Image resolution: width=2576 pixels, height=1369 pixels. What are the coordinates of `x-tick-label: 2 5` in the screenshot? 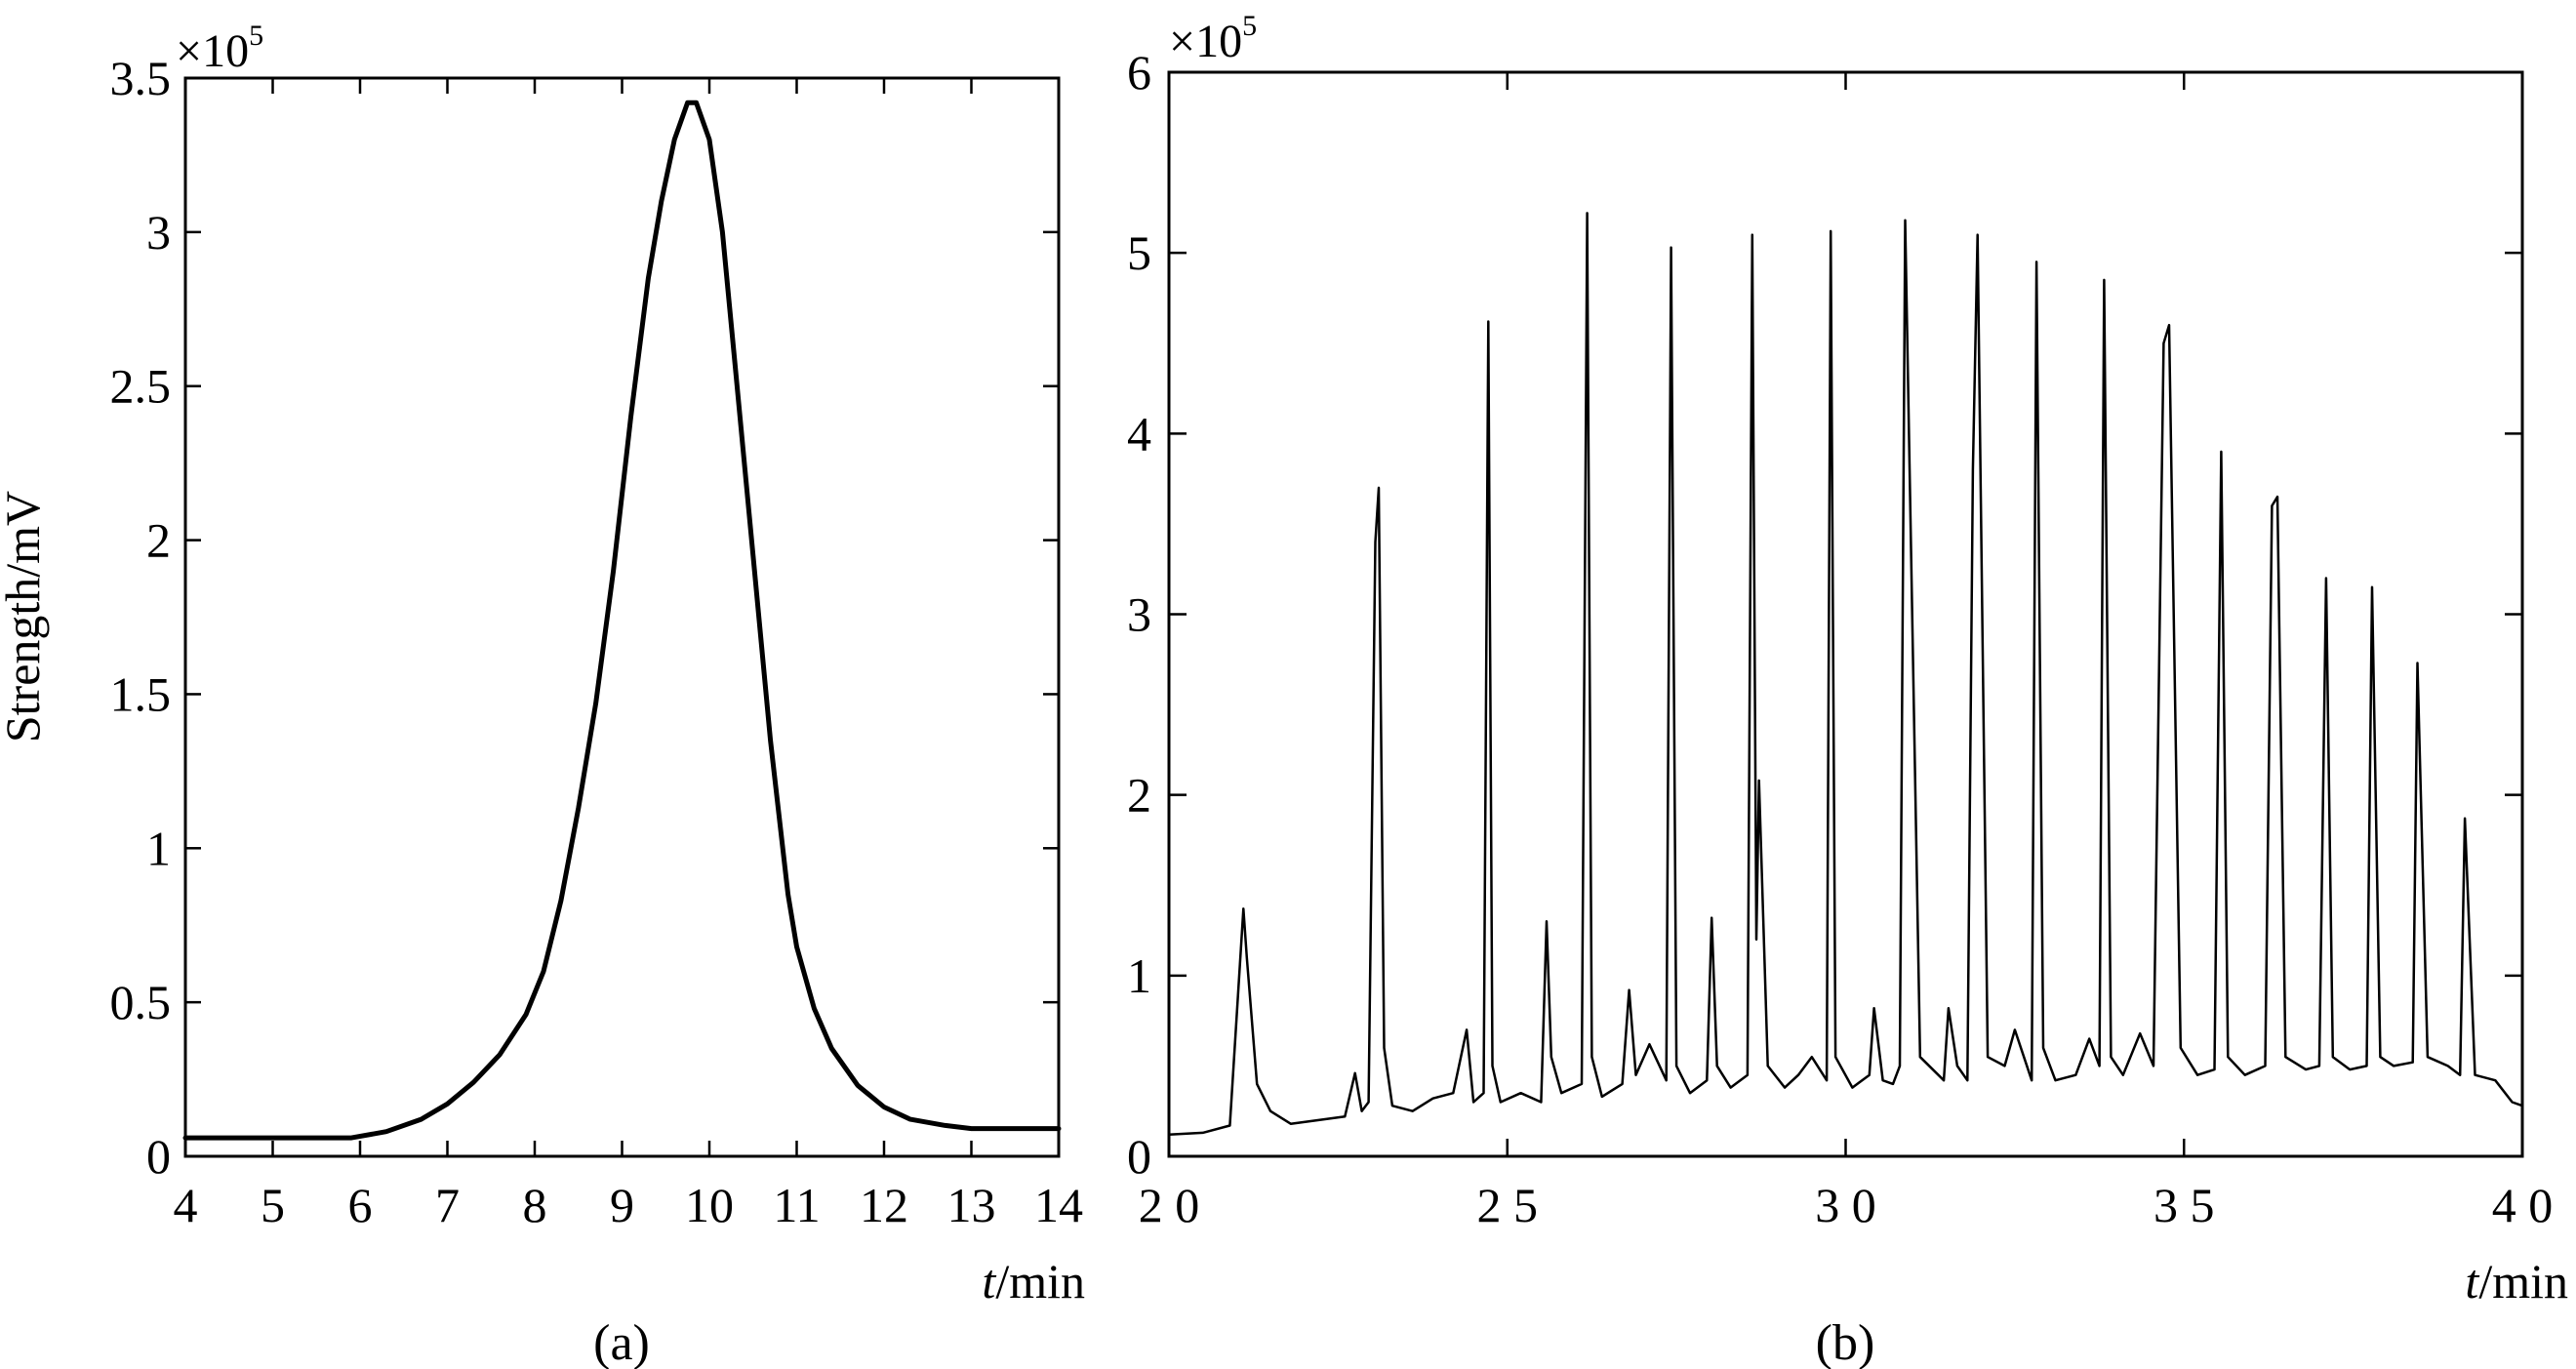 It's located at (1508, 1205).